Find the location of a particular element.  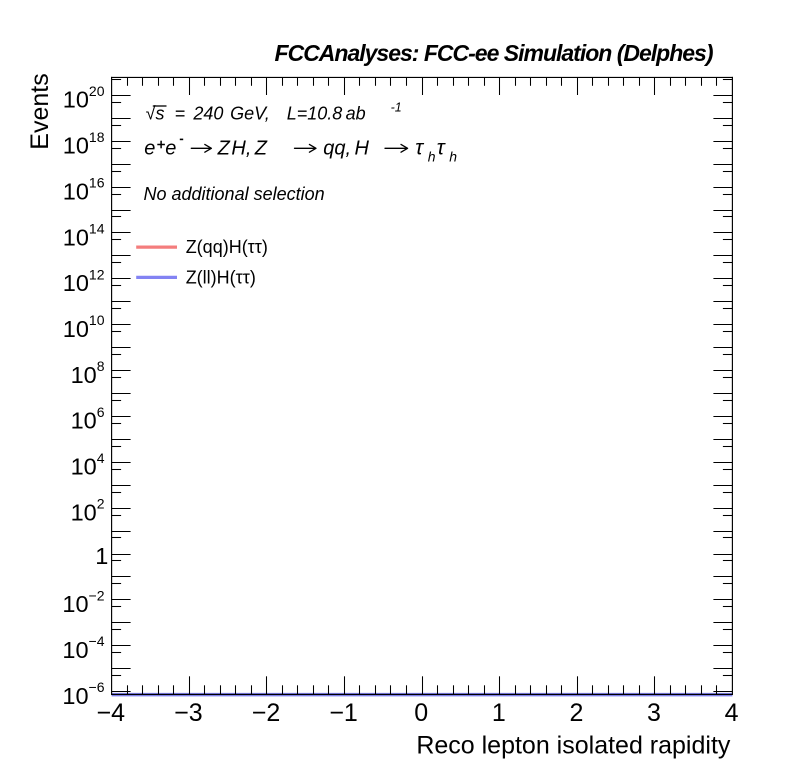

svg-text: Z(qq)H(ττ) is located at coordinates (227, 247).